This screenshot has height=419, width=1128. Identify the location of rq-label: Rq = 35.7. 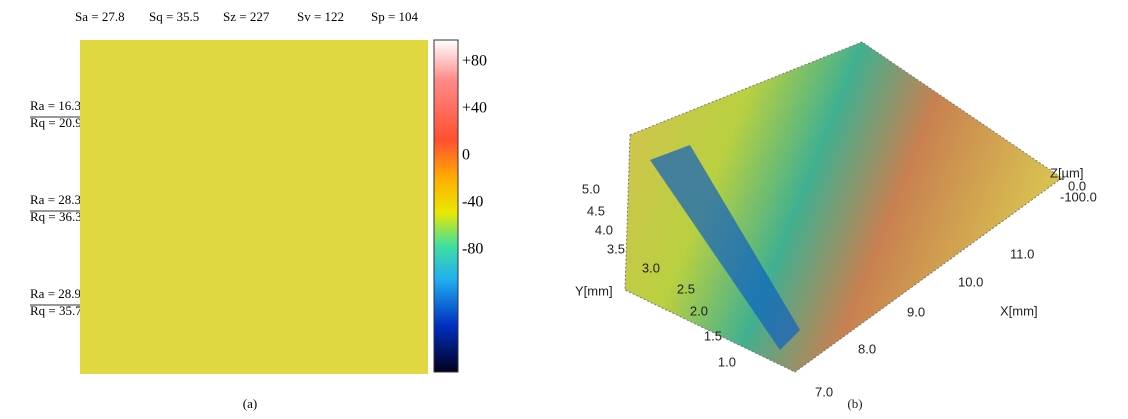
(56, 310).